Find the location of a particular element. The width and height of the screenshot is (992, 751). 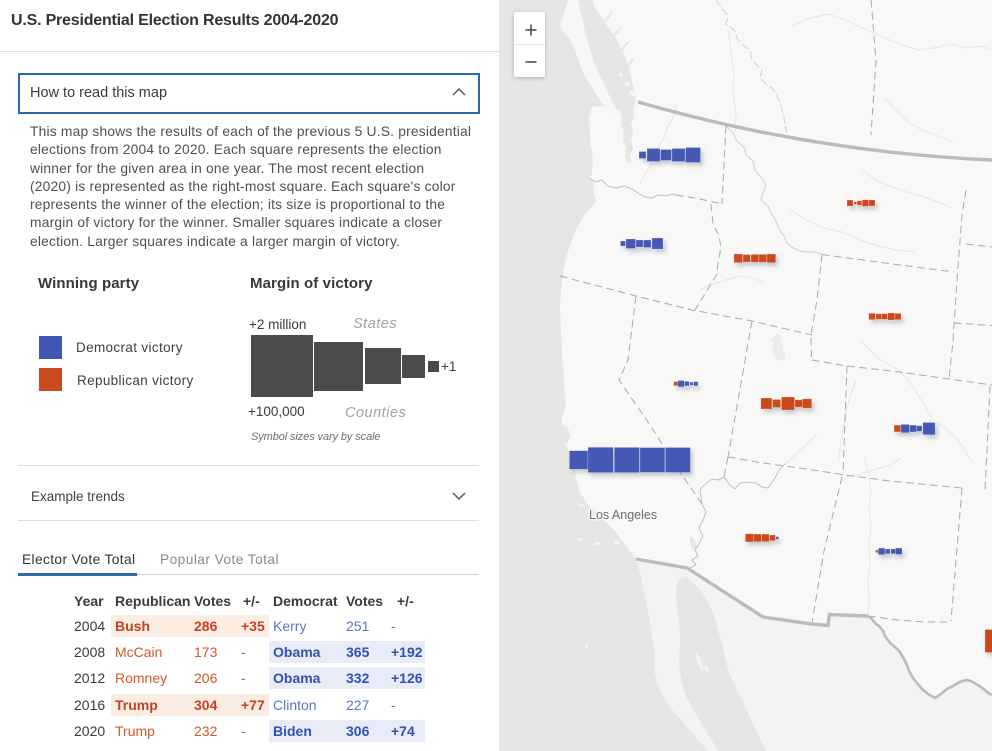

svg-text: Los Angeles is located at coordinates (623, 515).